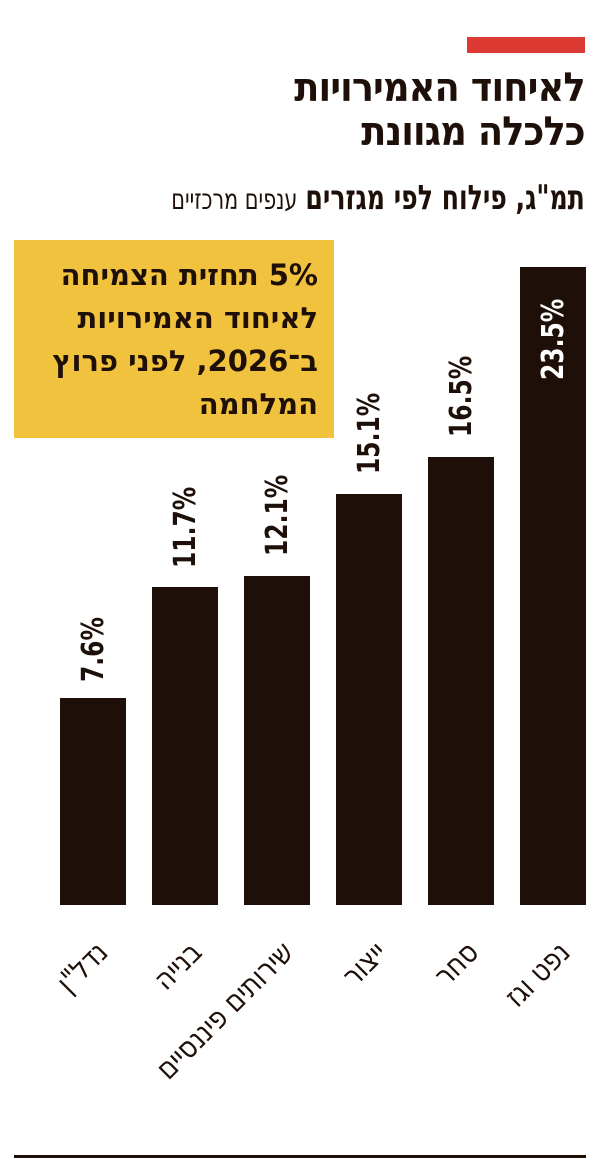 Image resolution: width=609 pixels, height=1169 pixels. I want to click on category-label: נפט וגז, so click(538, 975).